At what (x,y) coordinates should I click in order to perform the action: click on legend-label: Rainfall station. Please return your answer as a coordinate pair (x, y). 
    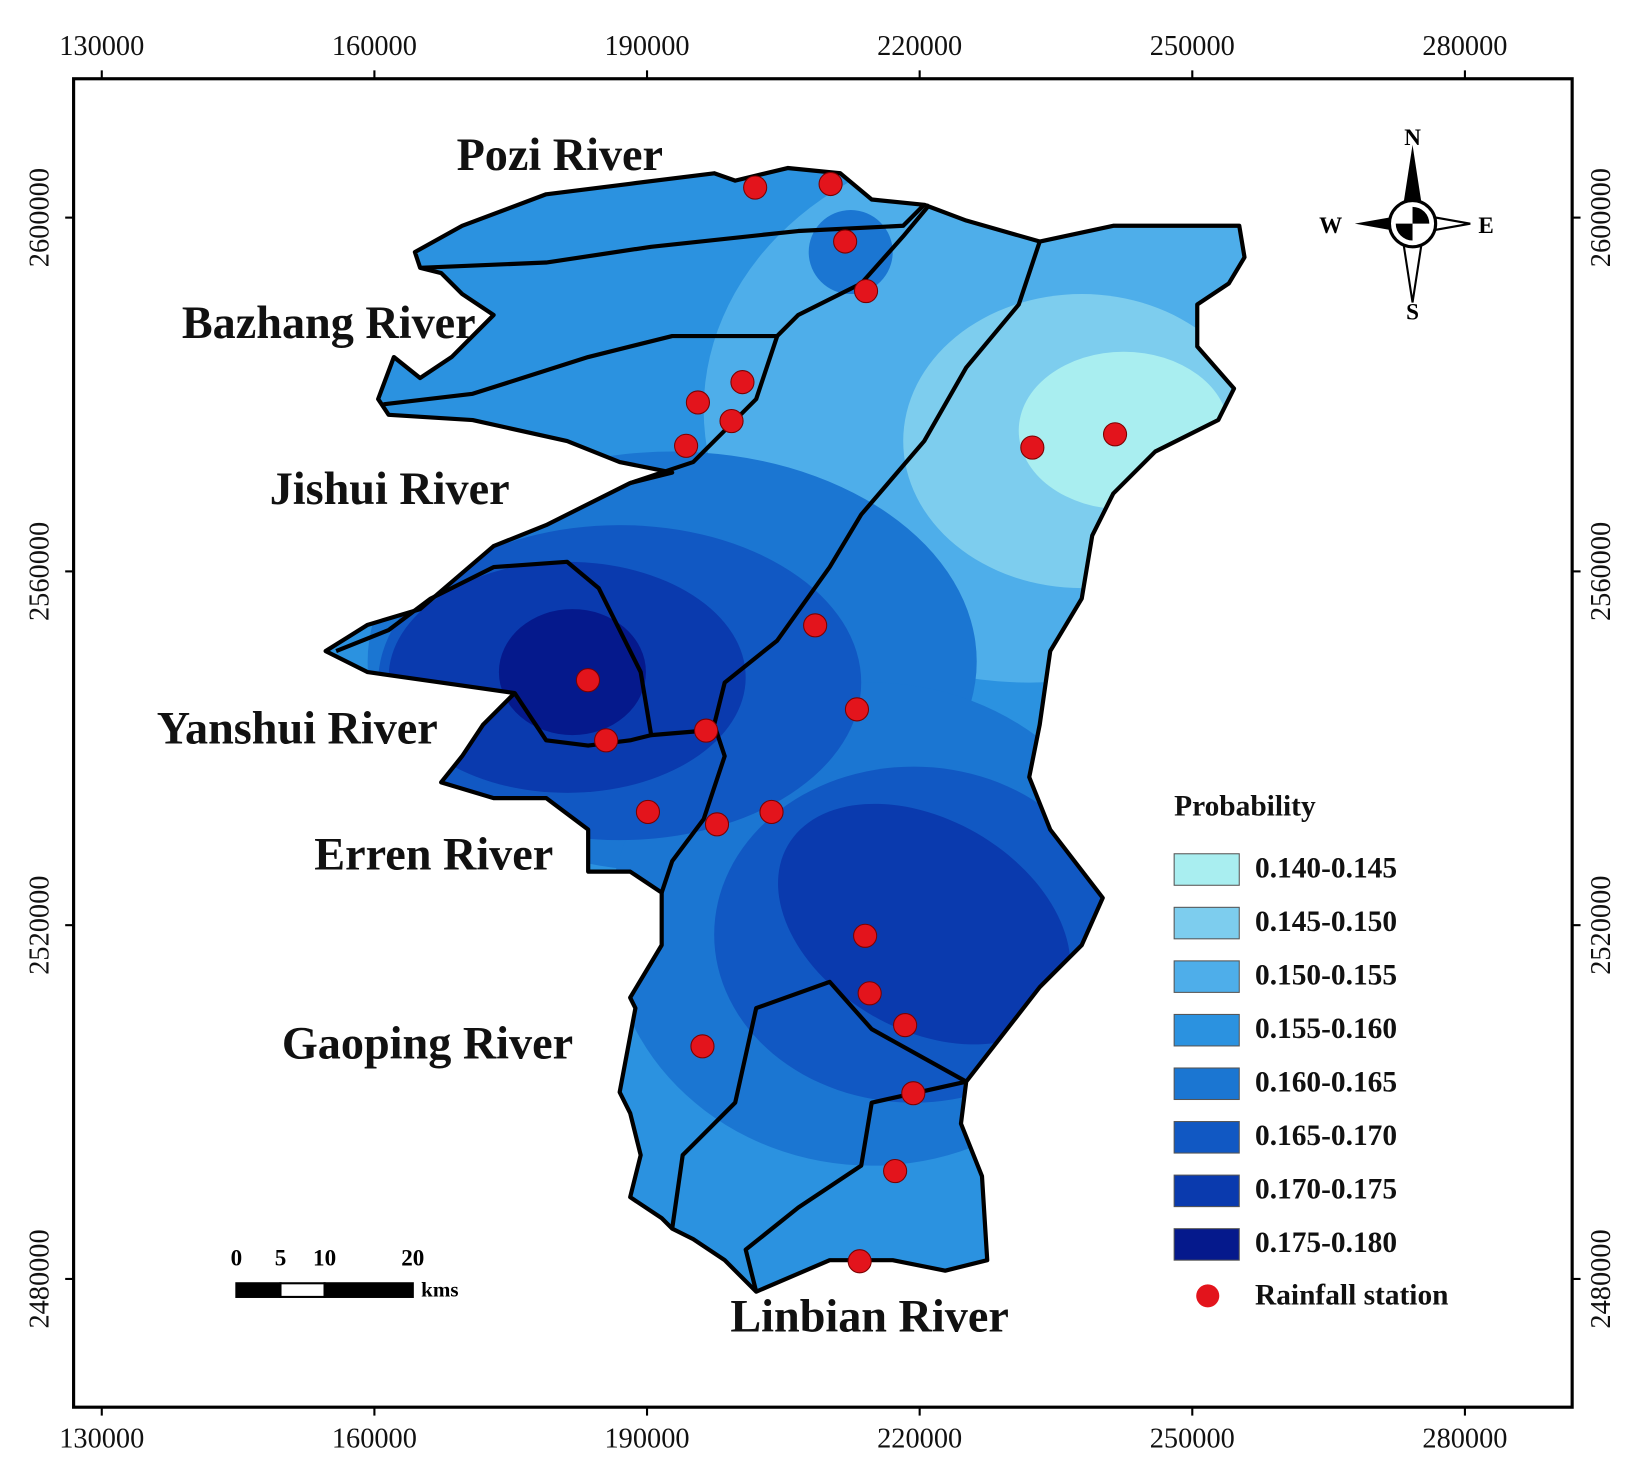
    Looking at the image, I should click on (1352, 1296).